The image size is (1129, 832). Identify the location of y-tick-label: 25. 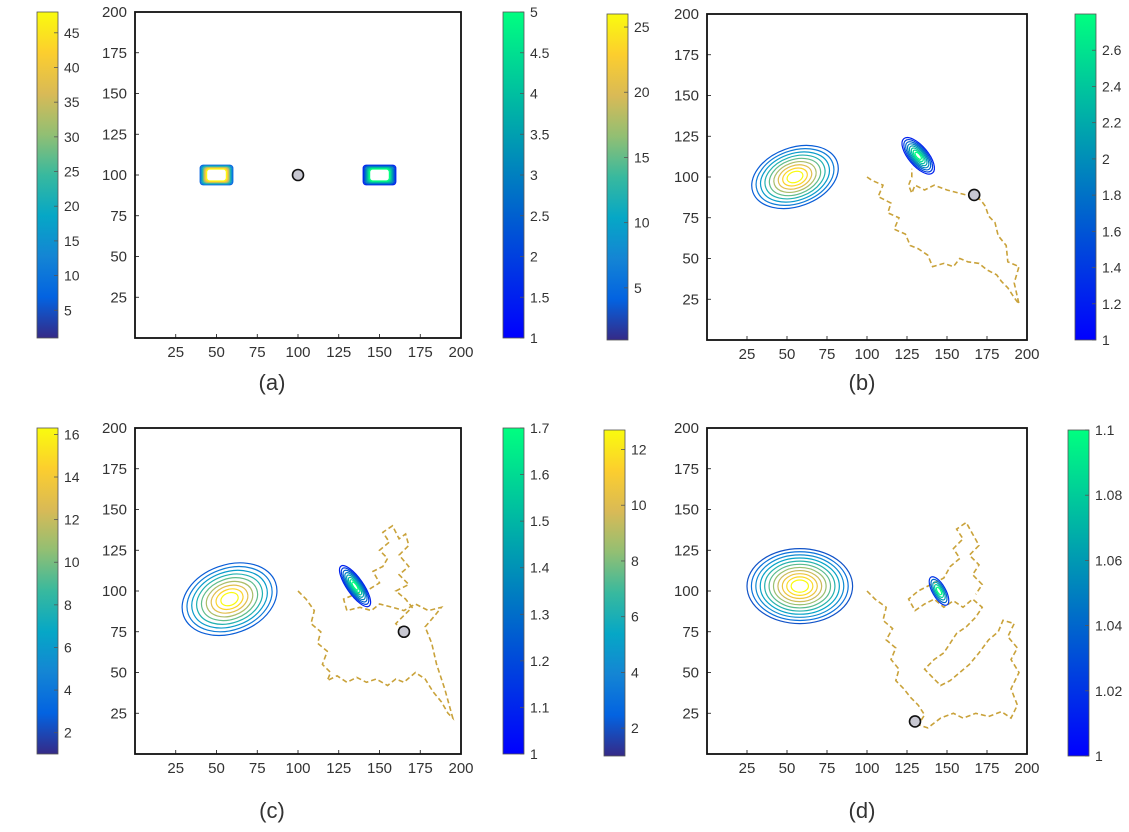
(118, 297).